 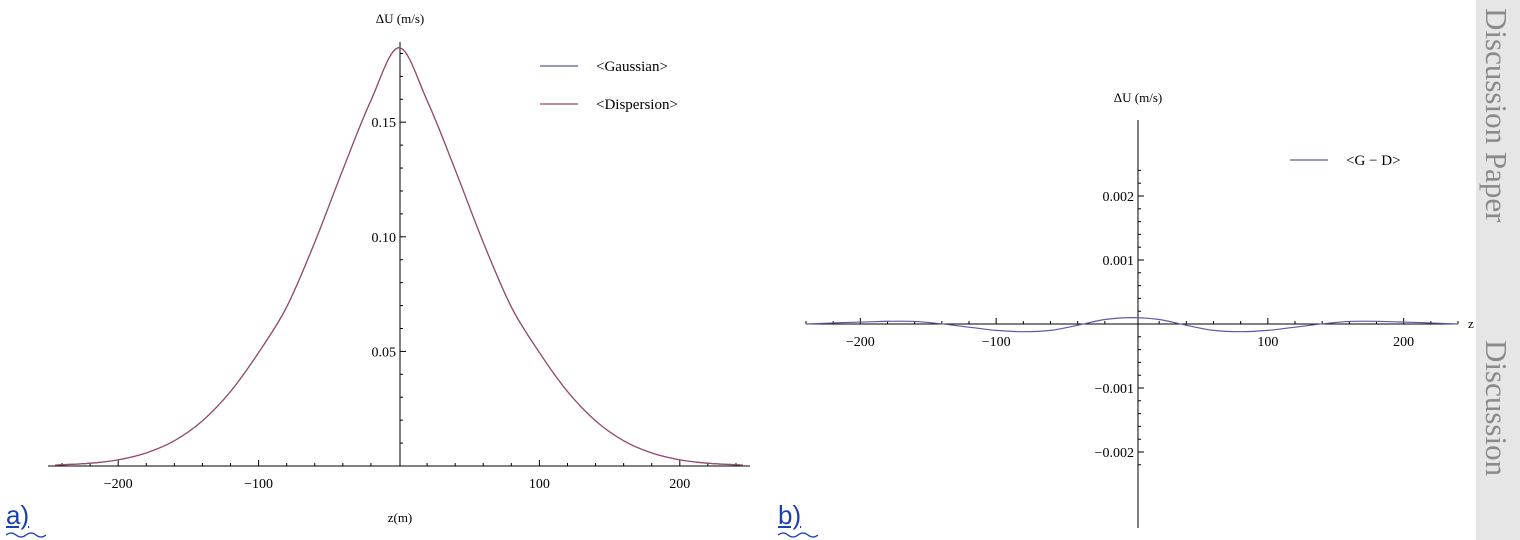 What do you see at coordinates (18, 515) in the screenshot?
I see `panel-label-a: a)` at bounding box center [18, 515].